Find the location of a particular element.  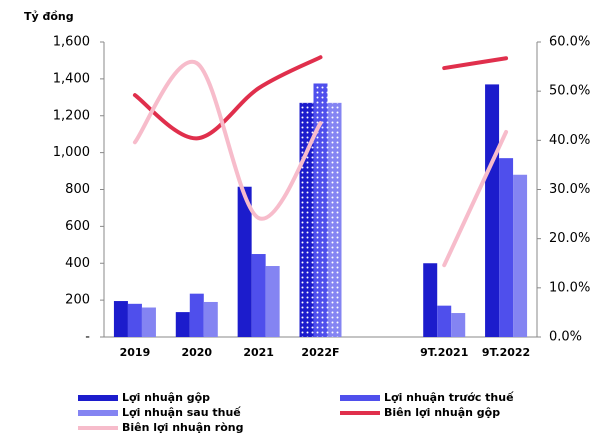

y-axis-label: Tỷ đồng is located at coordinates (49, 16).